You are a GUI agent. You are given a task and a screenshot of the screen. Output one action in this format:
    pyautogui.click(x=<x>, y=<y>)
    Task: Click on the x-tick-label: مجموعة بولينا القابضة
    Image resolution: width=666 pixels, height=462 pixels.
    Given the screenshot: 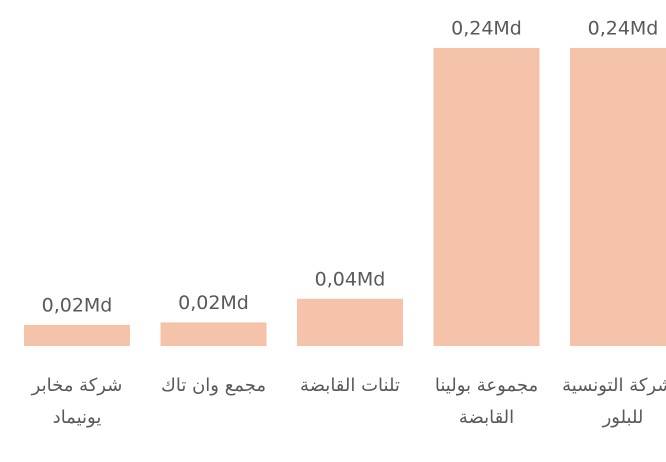 What is the action you would take?
    pyautogui.click(x=486, y=401)
    